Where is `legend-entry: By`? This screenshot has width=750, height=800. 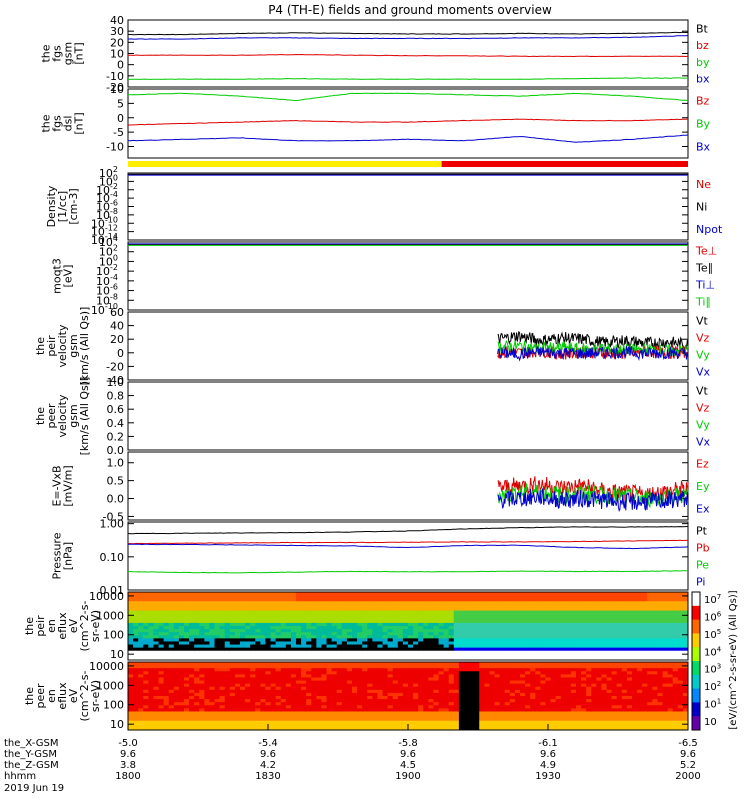
legend-entry: By is located at coordinates (703, 124).